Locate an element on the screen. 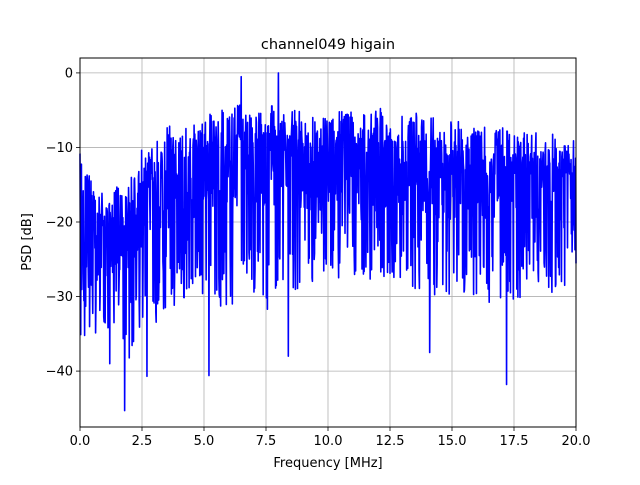  x-tick-label: 5.0 is located at coordinates (204, 441).